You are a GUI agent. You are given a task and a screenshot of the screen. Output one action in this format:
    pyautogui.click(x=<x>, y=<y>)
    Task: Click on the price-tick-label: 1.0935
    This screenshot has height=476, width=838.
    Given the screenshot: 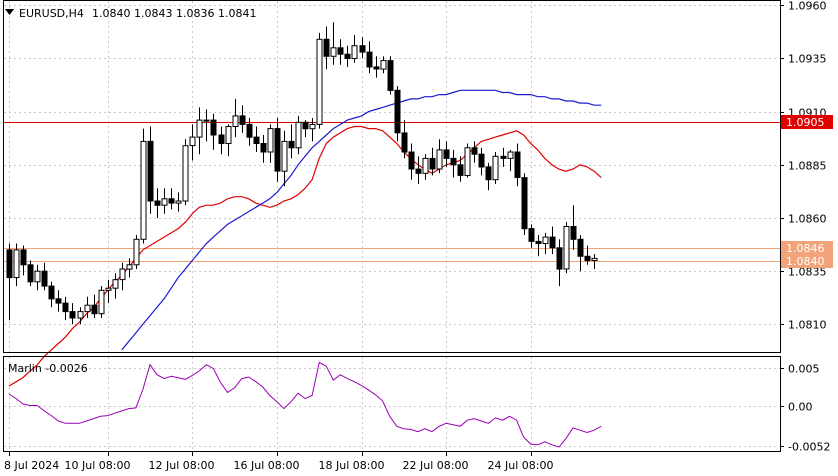 What is the action you would take?
    pyautogui.click(x=807, y=59)
    